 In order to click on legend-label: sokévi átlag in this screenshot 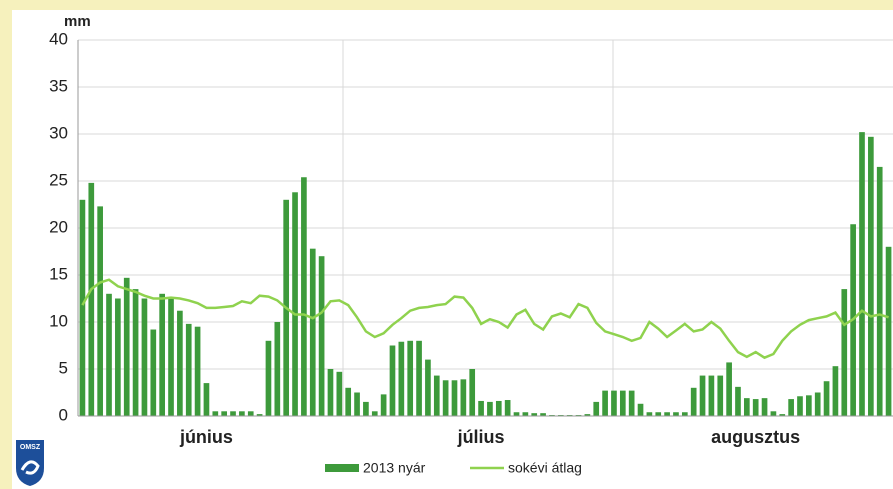, I will do `click(545, 468)`.